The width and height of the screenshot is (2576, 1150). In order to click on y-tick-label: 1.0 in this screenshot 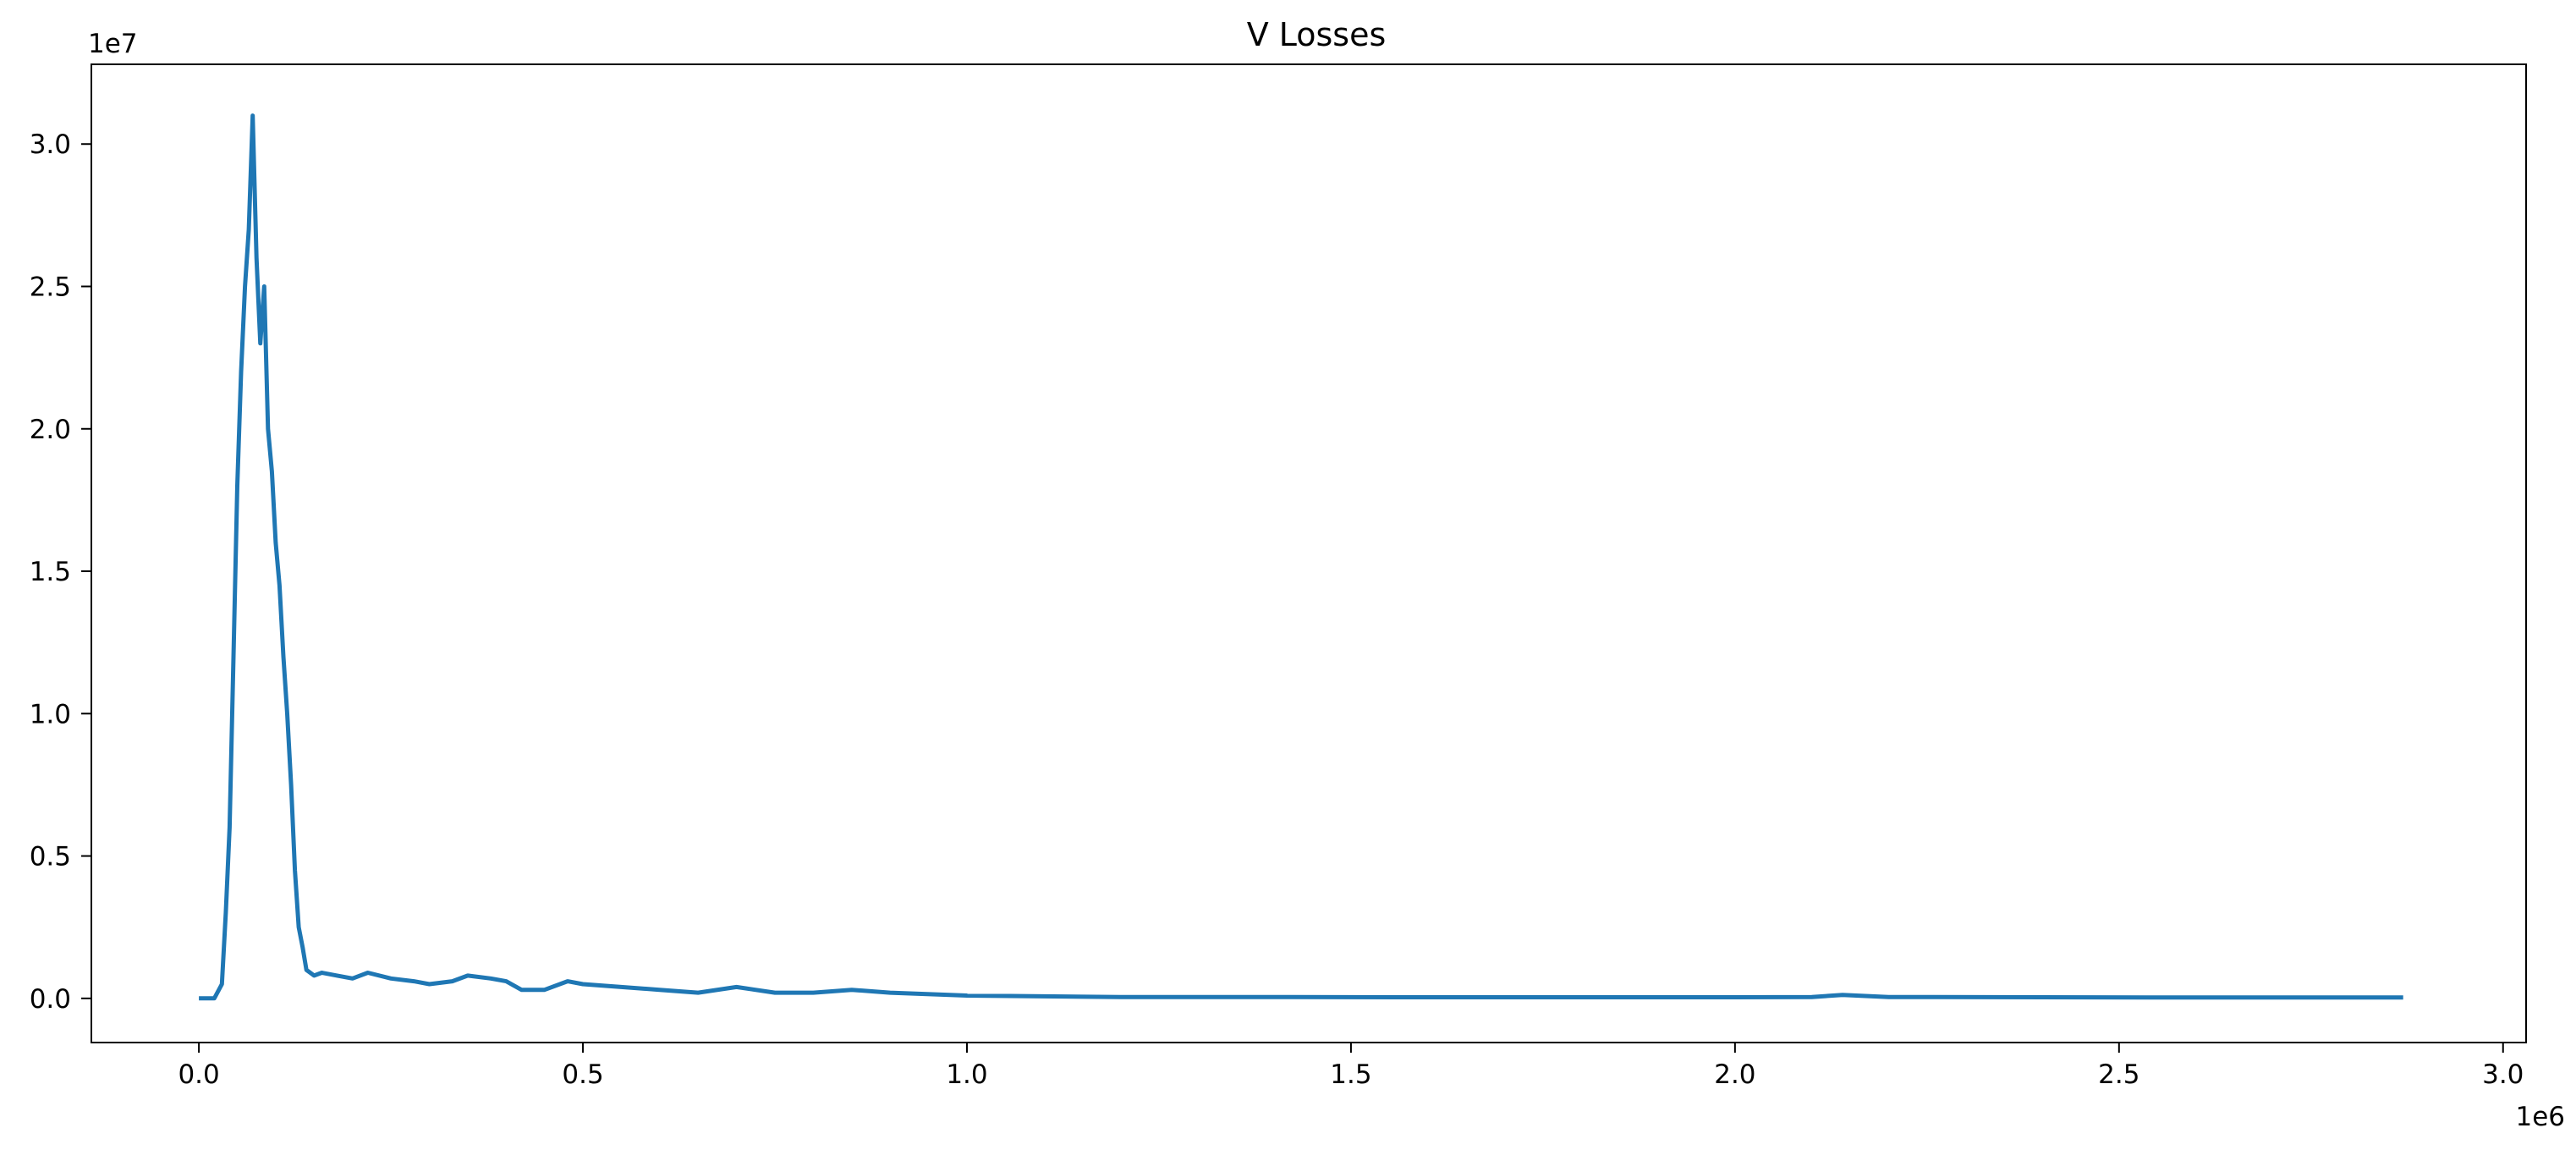, I will do `click(50, 714)`.